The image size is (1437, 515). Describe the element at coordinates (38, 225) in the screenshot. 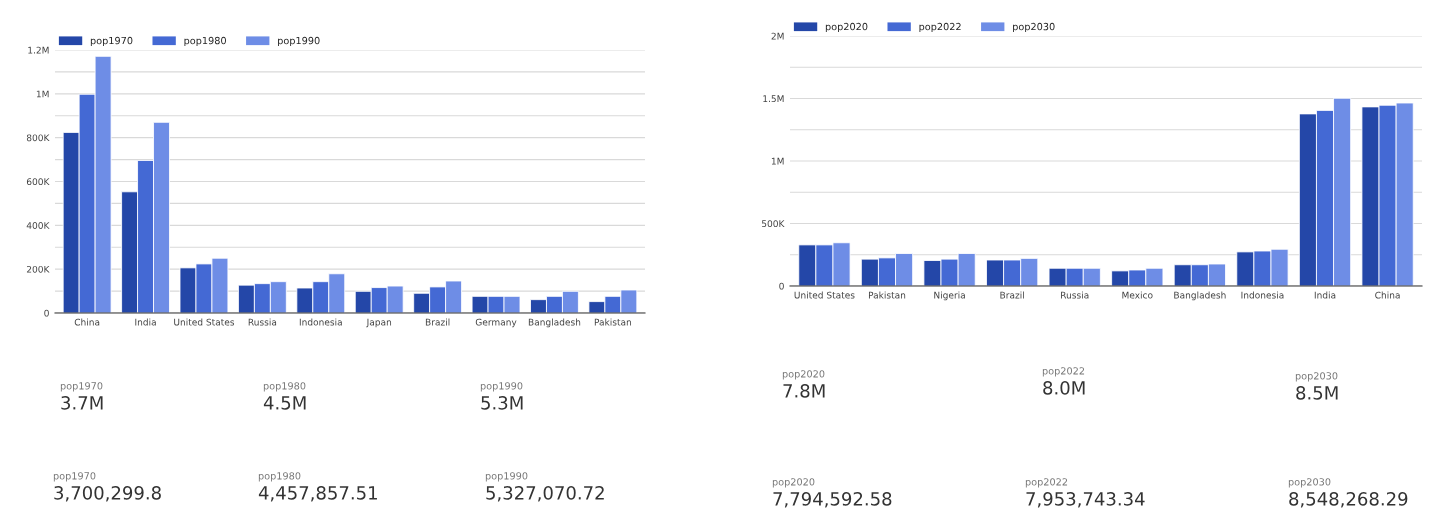

I see `y-tick-label: 400K` at that location.